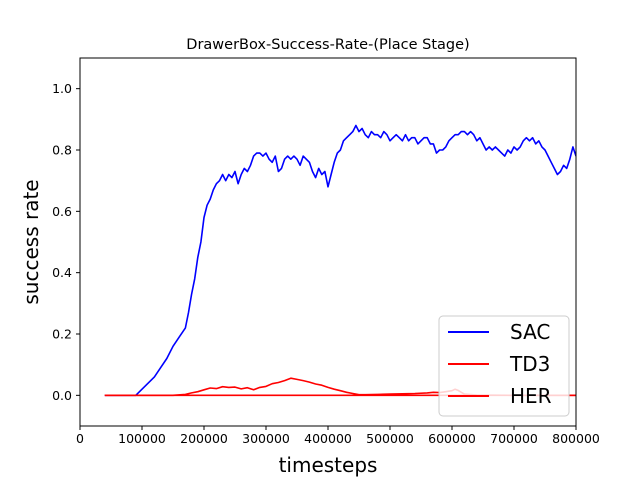 This screenshot has width=640, height=480. I want to click on x-axis-label: timesteps, so click(328, 465).